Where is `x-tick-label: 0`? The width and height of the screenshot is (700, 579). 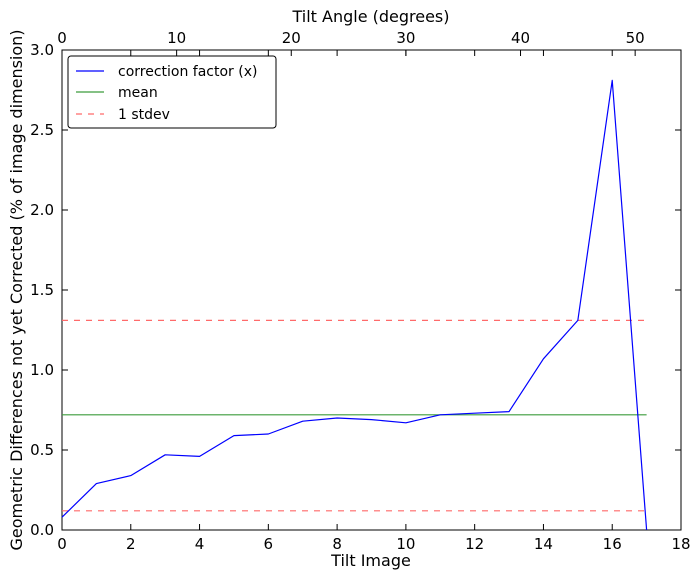
x-tick-label: 0 is located at coordinates (62, 544).